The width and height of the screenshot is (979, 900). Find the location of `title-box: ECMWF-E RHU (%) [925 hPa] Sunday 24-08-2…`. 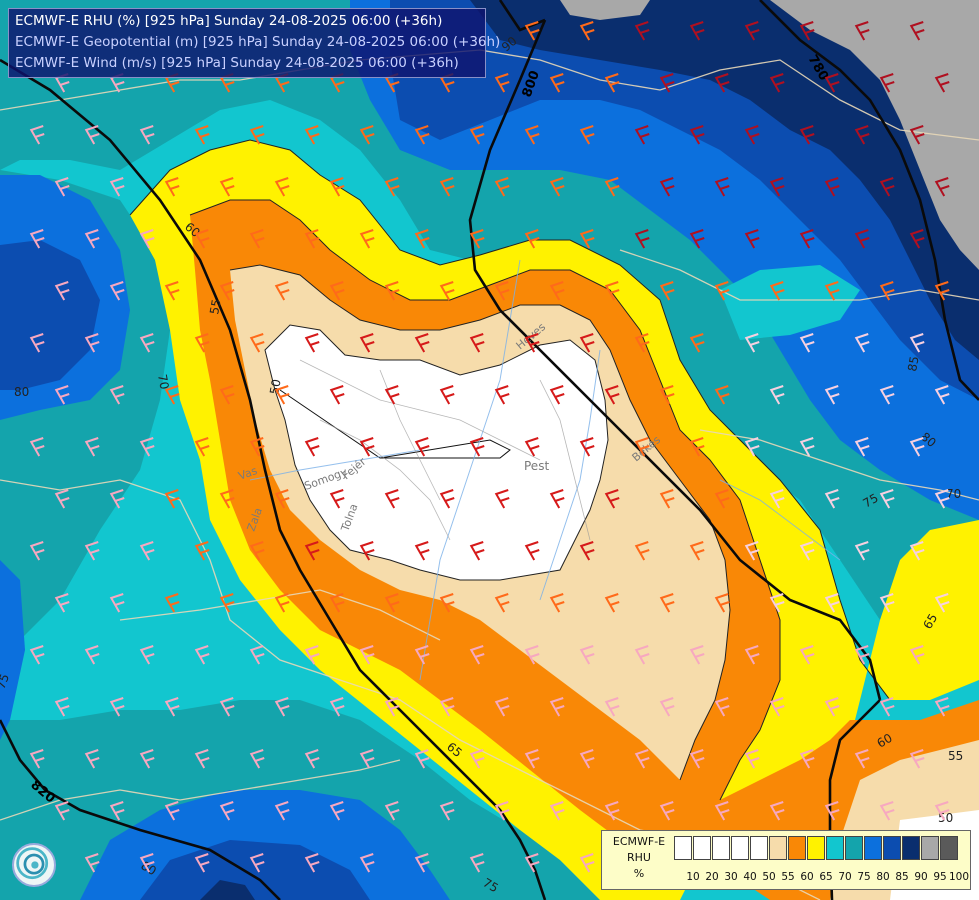

title-box: ECMWF-E RHU (%) [925 hPa] Sunday 24-08-2… is located at coordinates (254, 43).